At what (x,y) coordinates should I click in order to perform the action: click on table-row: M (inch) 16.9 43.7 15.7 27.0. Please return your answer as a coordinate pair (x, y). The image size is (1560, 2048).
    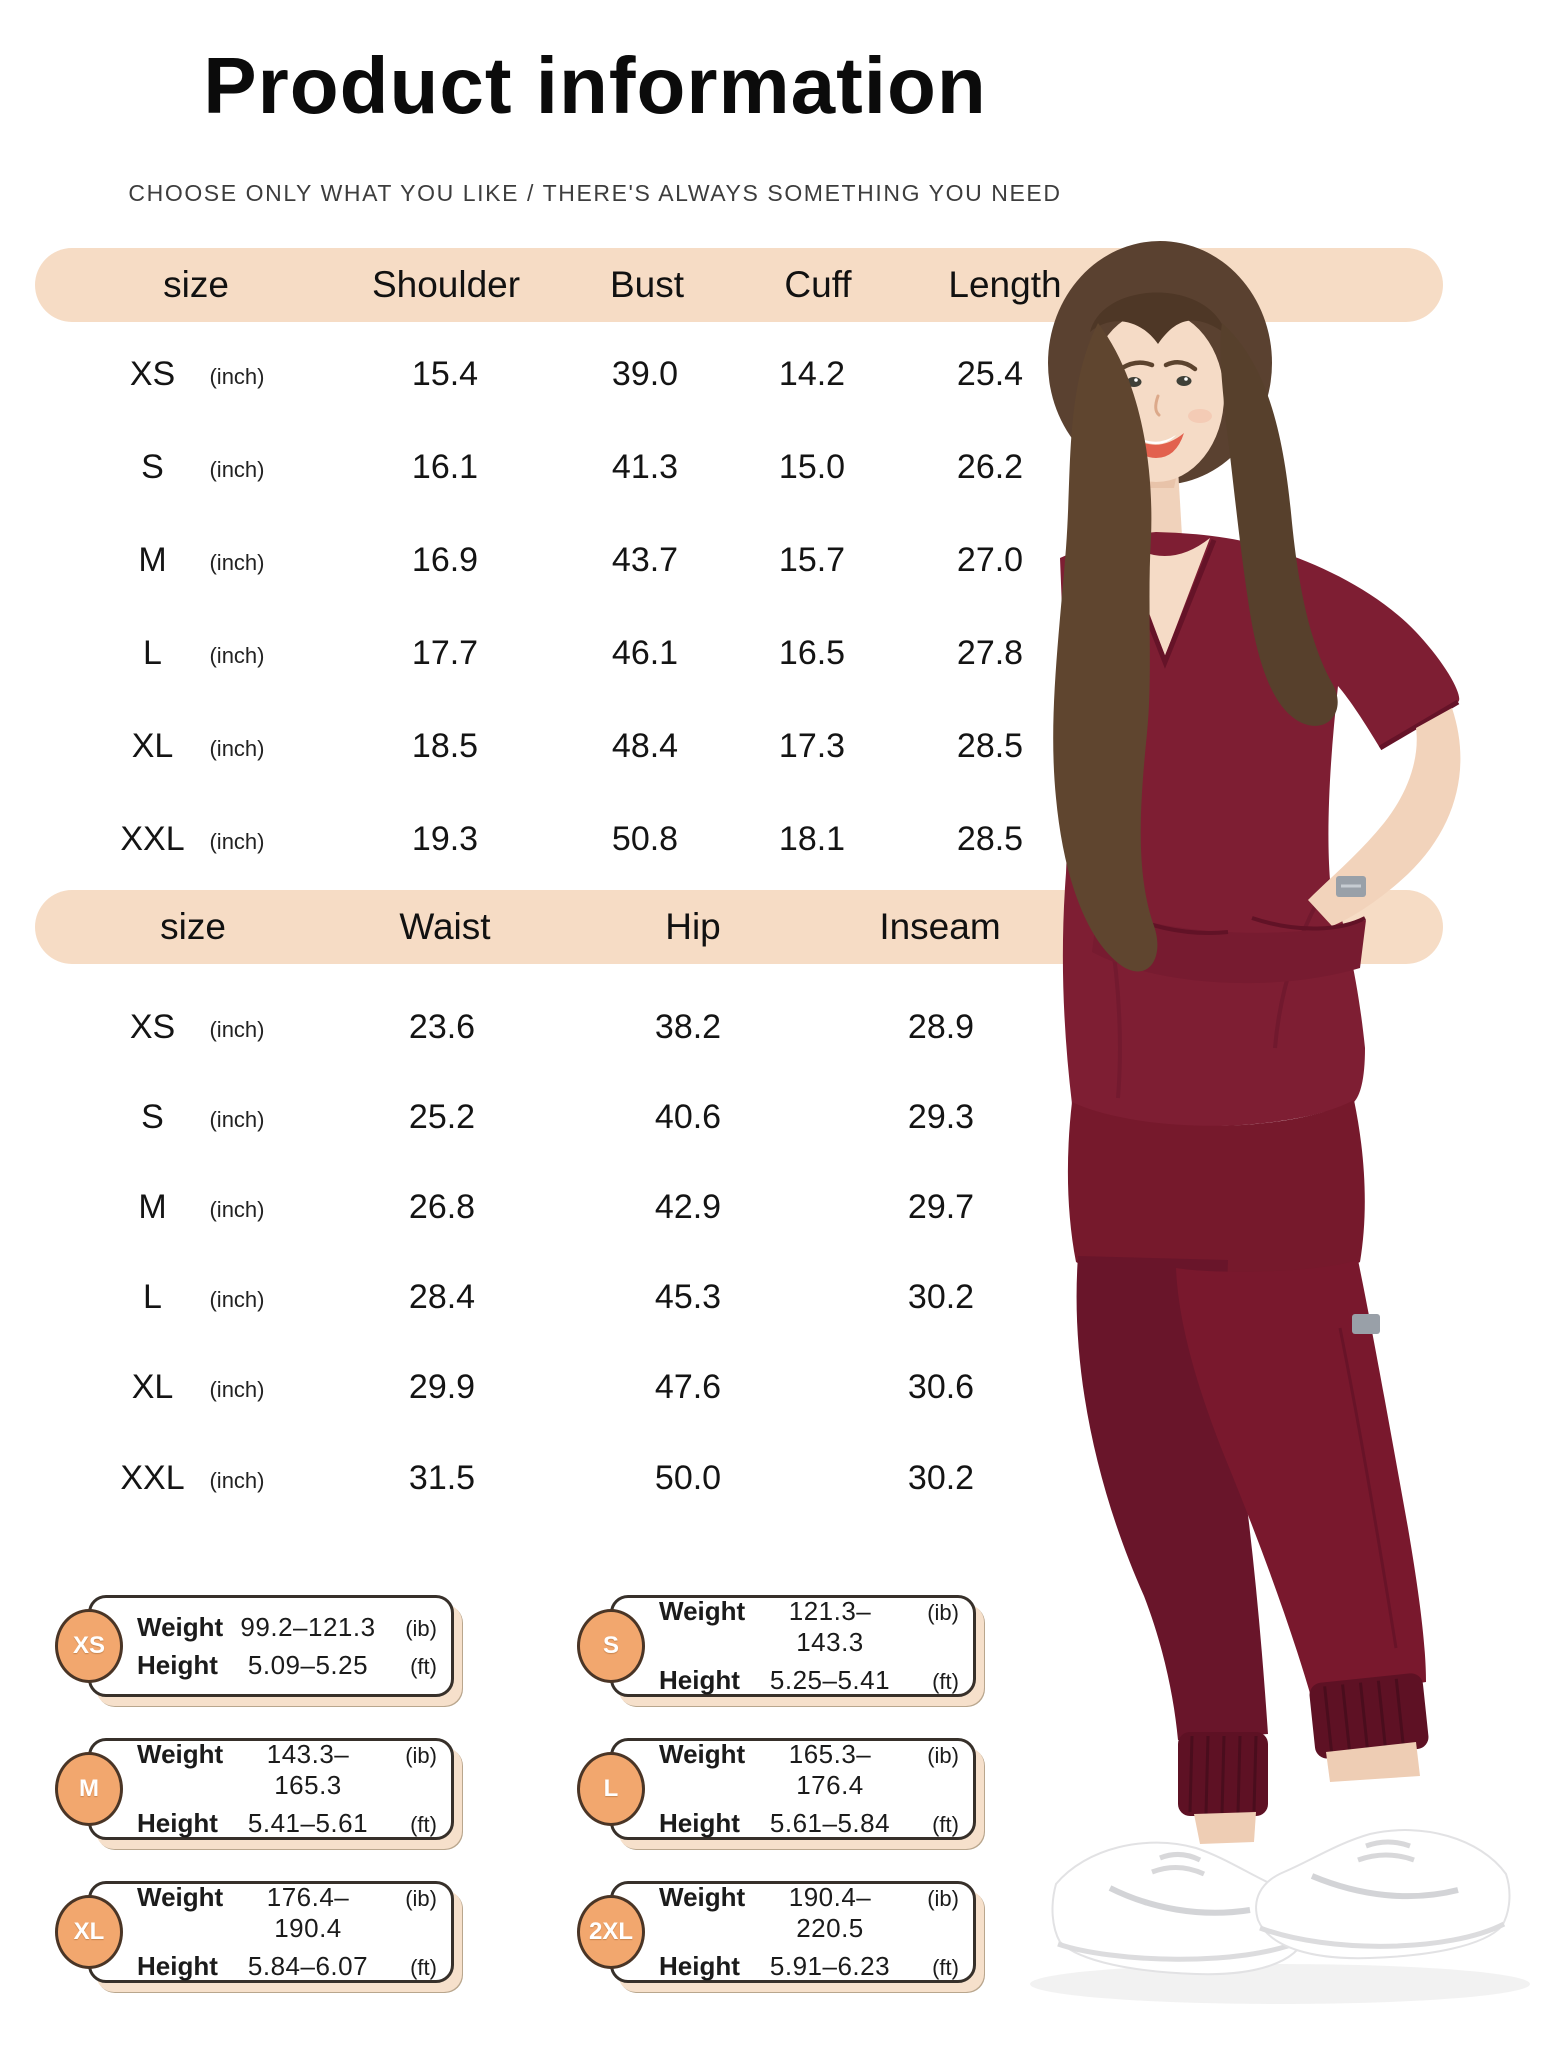
    Looking at the image, I should click on (780, 563).